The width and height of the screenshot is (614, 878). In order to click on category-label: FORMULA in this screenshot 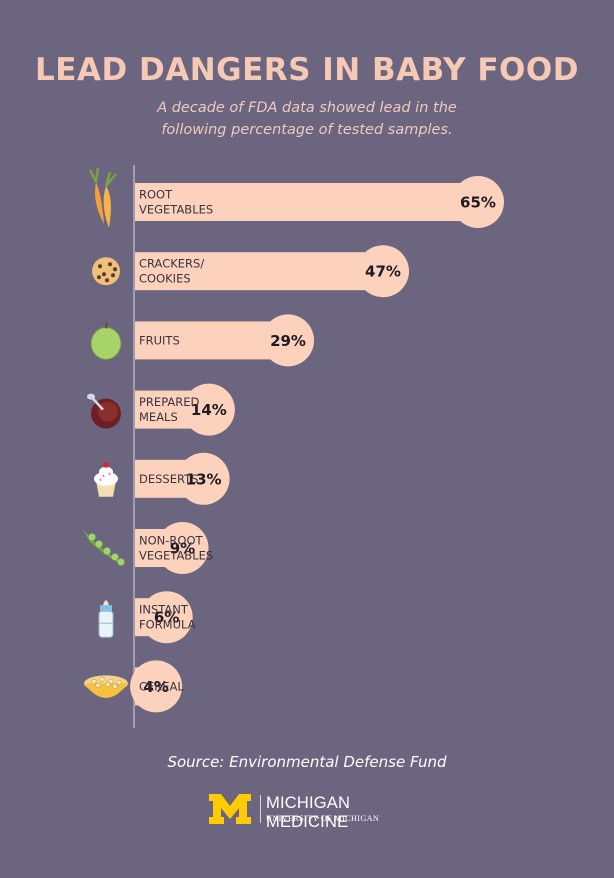, I will do `click(167, 625)`.